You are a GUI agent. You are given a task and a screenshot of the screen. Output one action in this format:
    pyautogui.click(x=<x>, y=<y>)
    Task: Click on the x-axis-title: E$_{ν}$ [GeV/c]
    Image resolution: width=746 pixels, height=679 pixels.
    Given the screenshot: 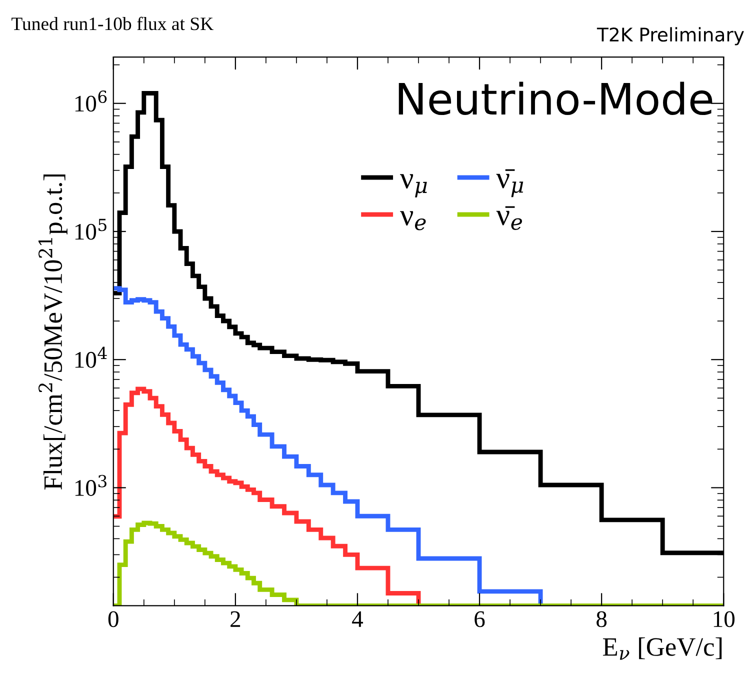 What is the action you would take?
    pyautogui.click(x=662, y=648)
    